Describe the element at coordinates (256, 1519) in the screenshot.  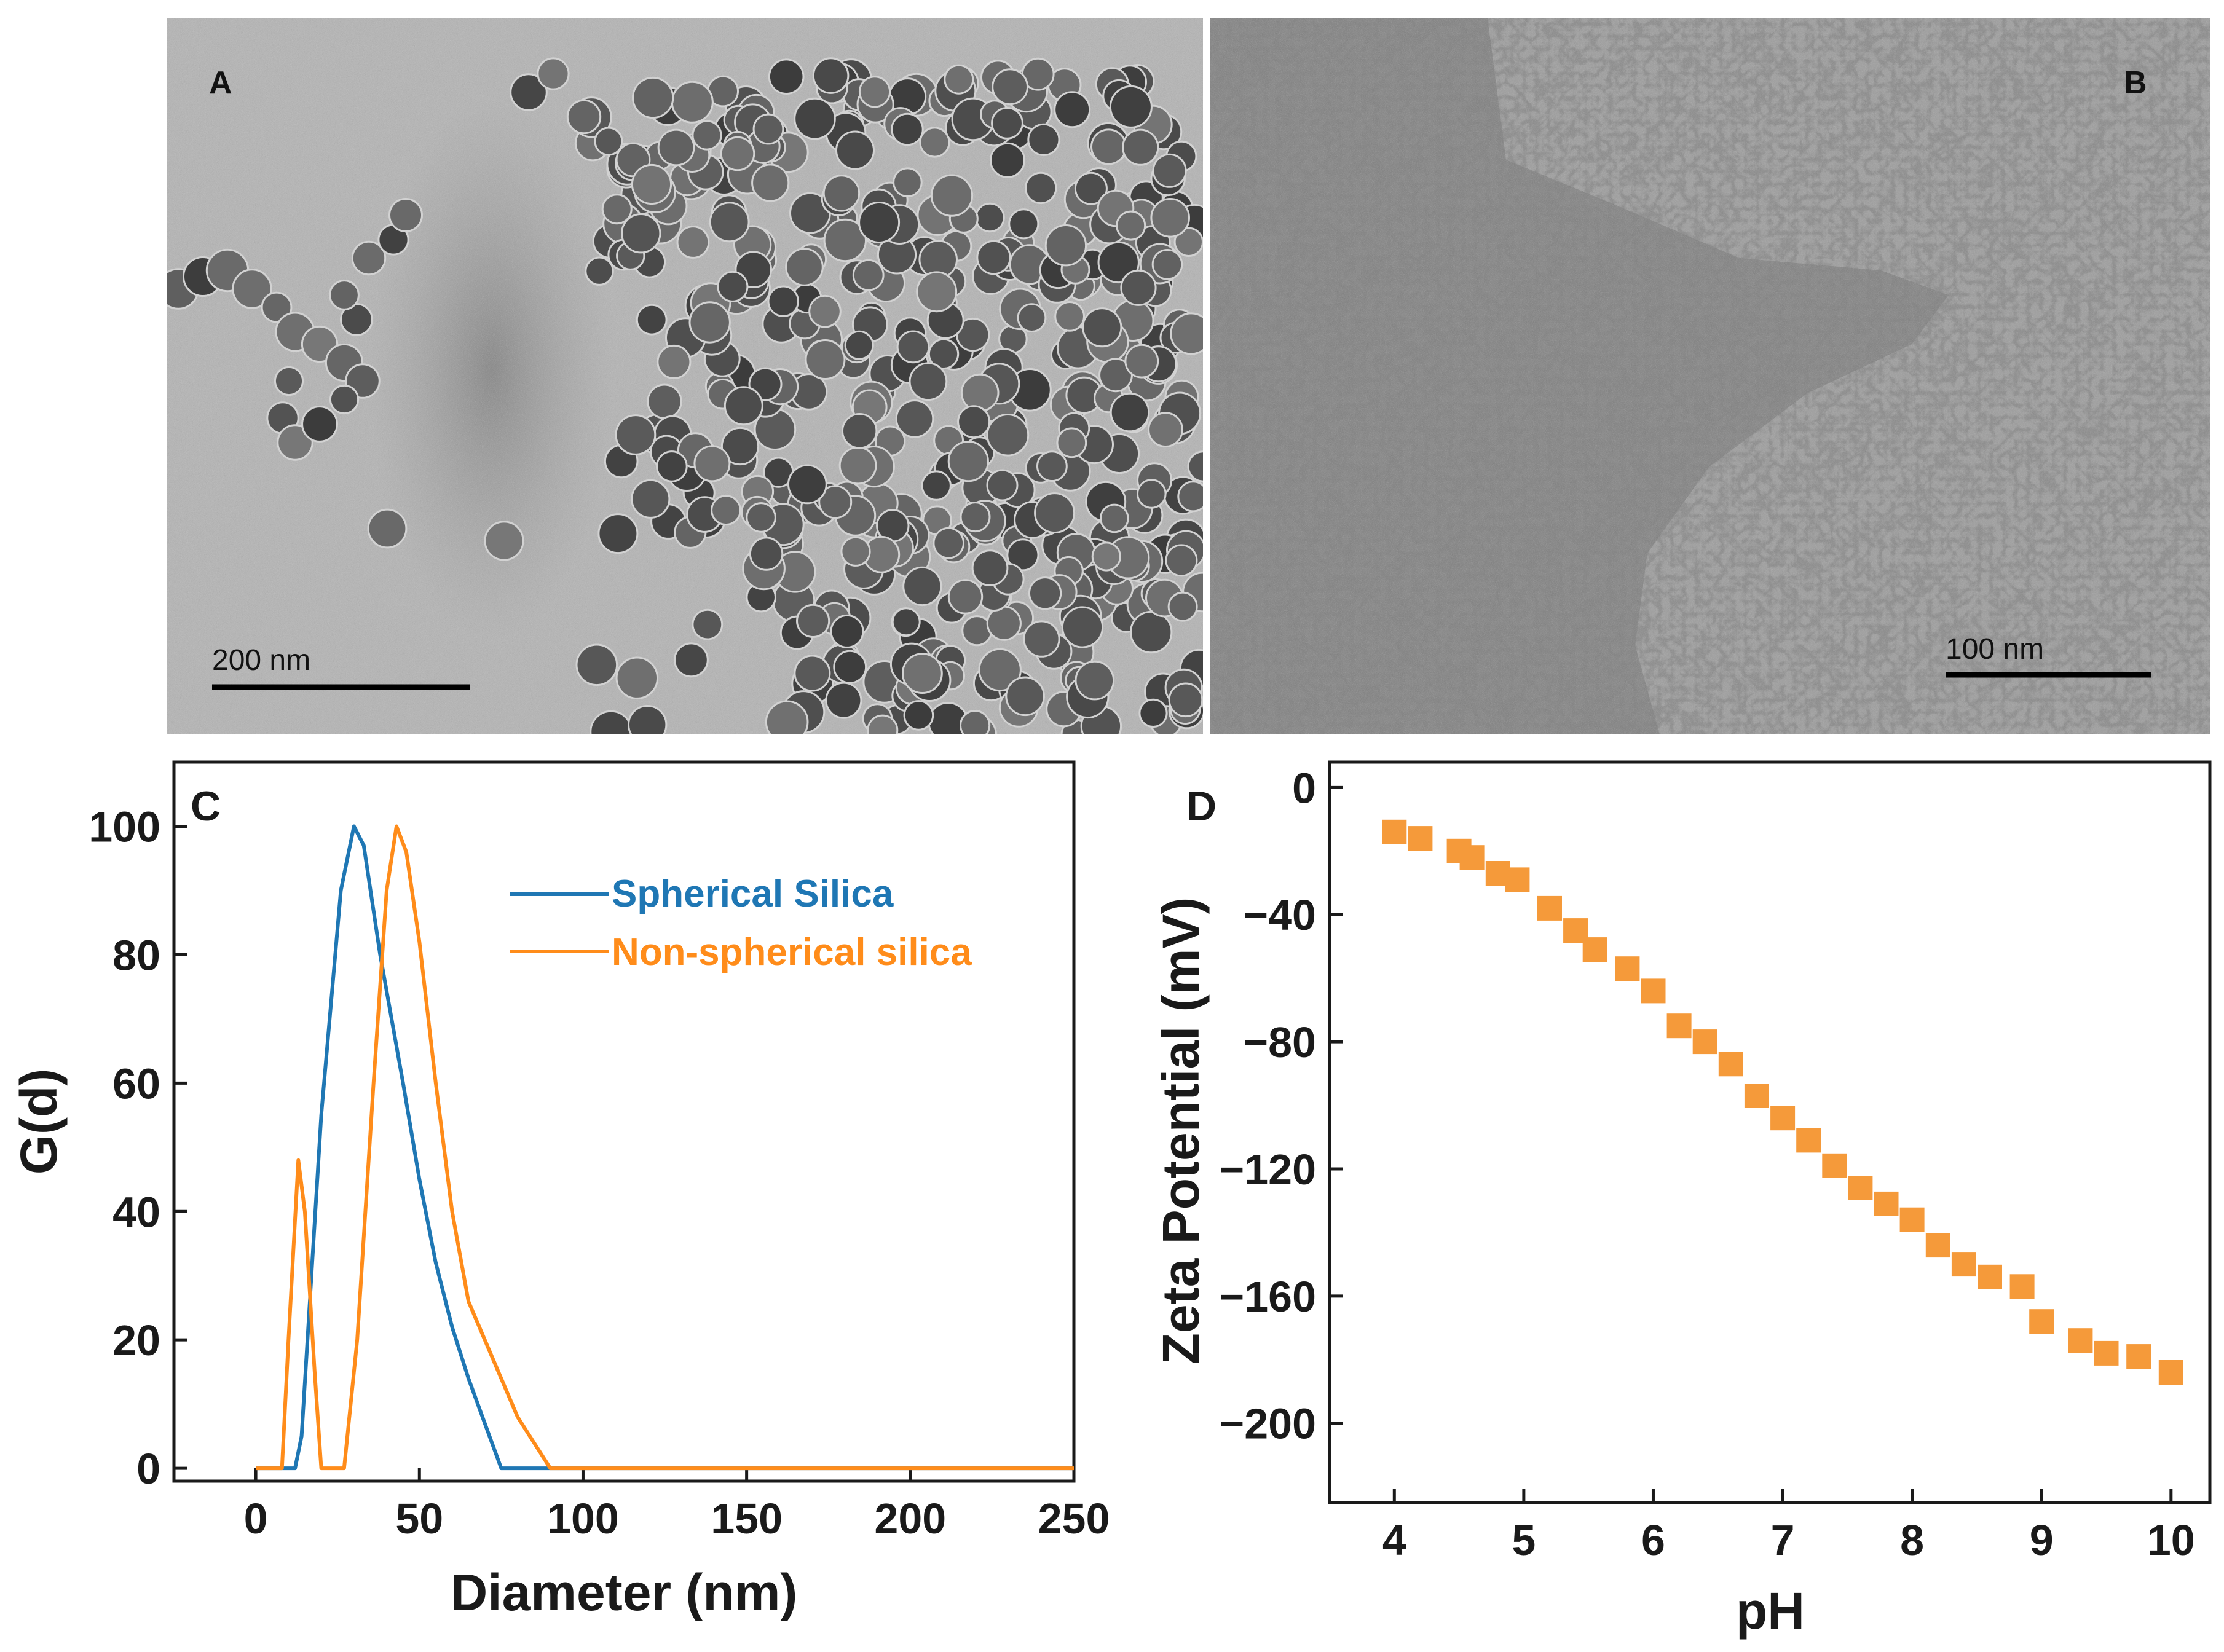
I see `x-tick-label: 0` at that location.